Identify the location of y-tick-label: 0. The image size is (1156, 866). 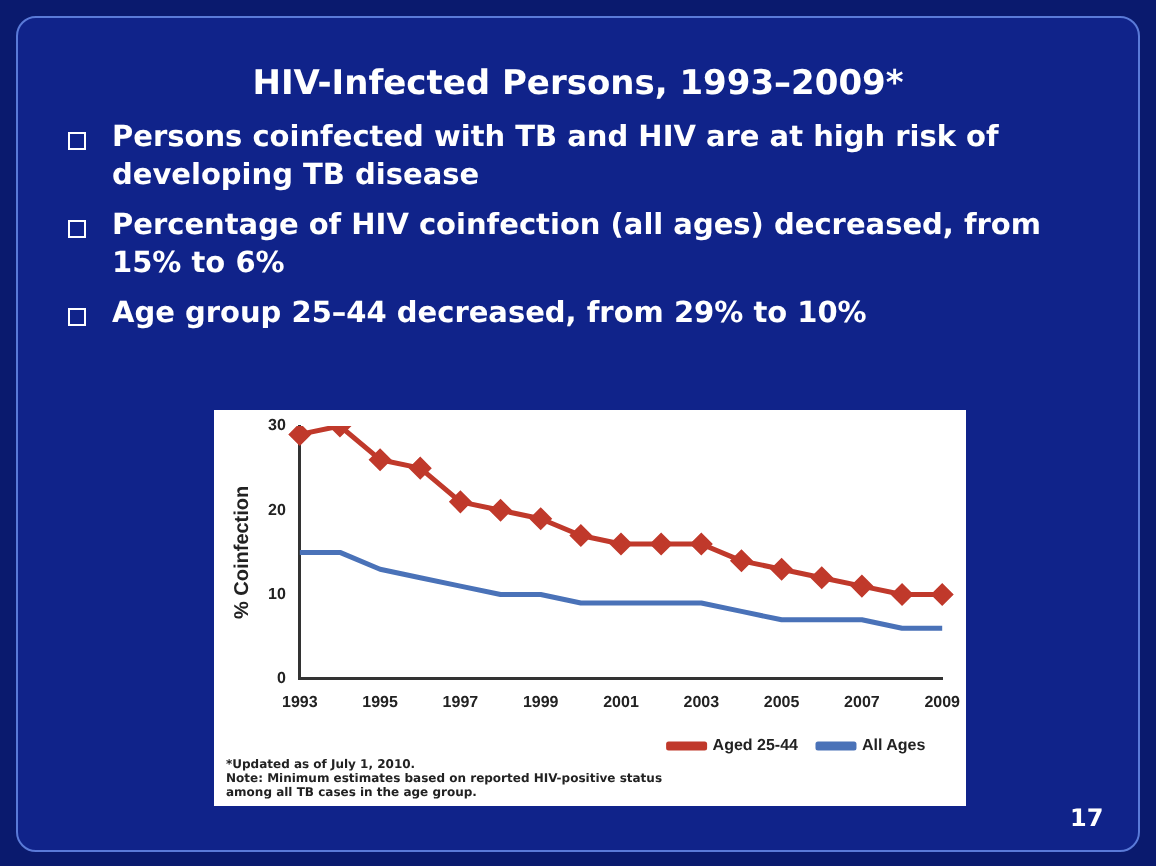
(281, 678).